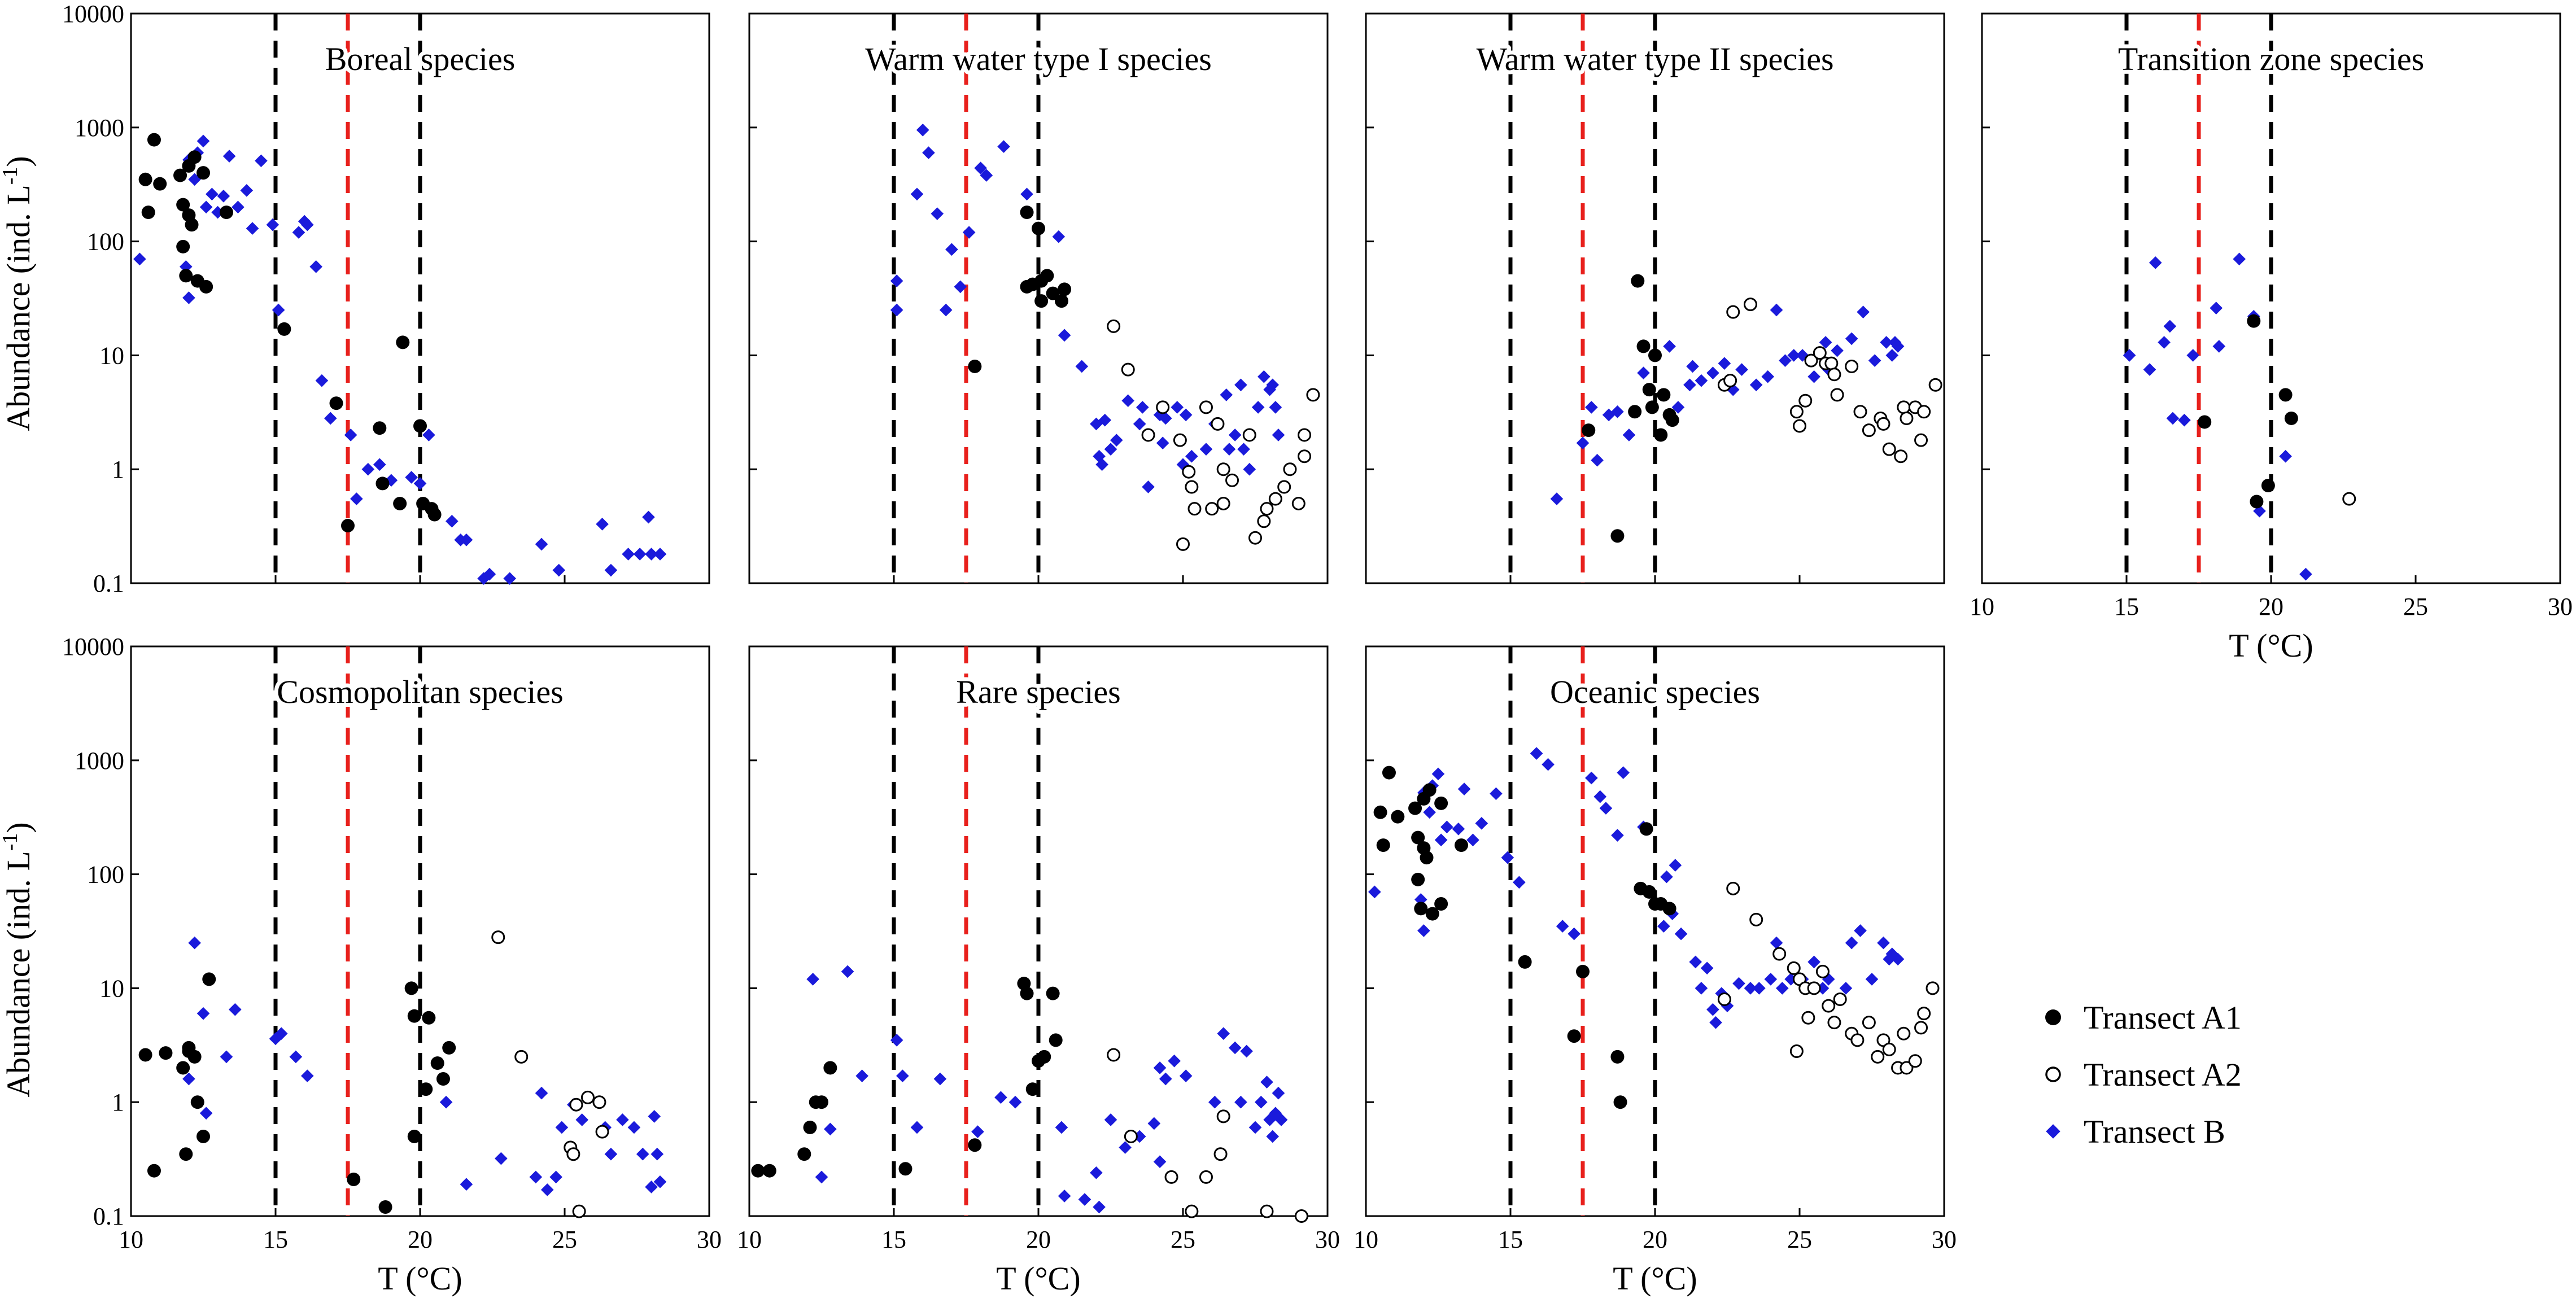  I want to click on legend-label-a2: Transect A2, so click(2163, 1074).